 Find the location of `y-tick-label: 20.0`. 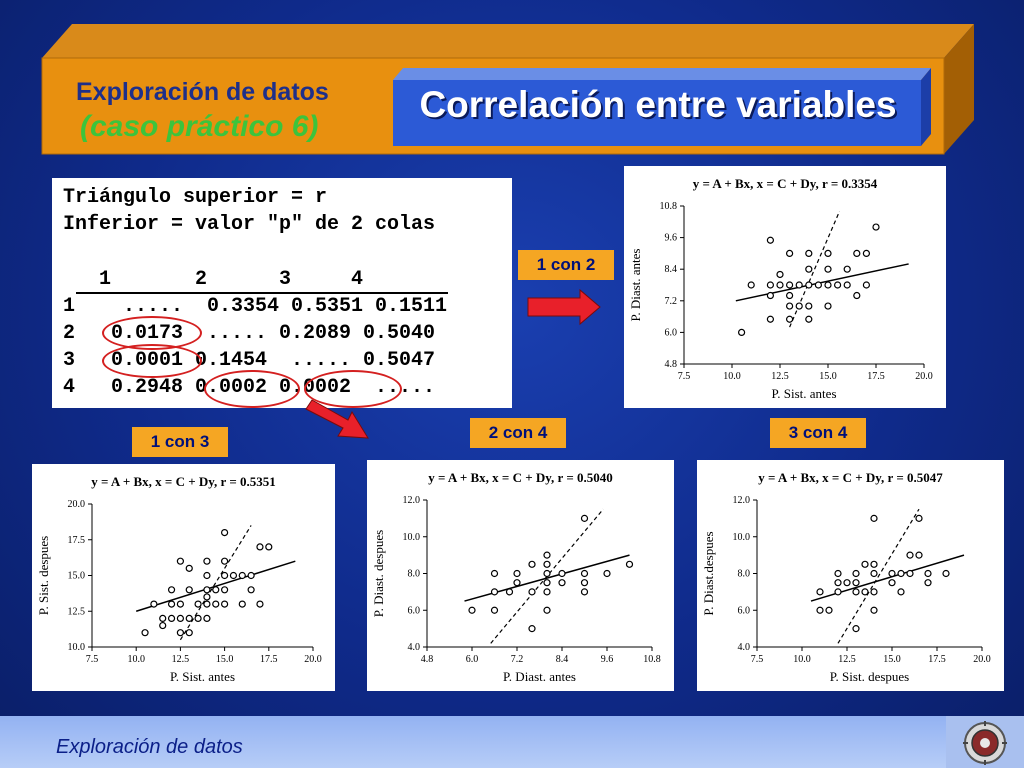

y-tick-label: 20.0 is located at coordinates (77, 504).